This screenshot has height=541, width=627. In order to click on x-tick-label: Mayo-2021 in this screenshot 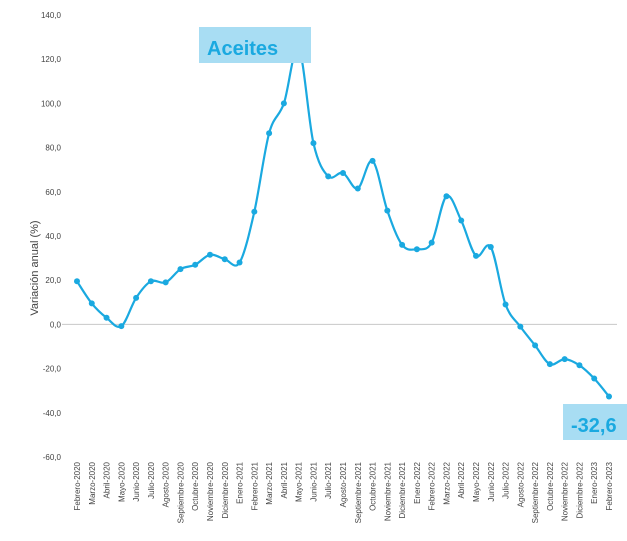, I will do `click(299, 481)`.